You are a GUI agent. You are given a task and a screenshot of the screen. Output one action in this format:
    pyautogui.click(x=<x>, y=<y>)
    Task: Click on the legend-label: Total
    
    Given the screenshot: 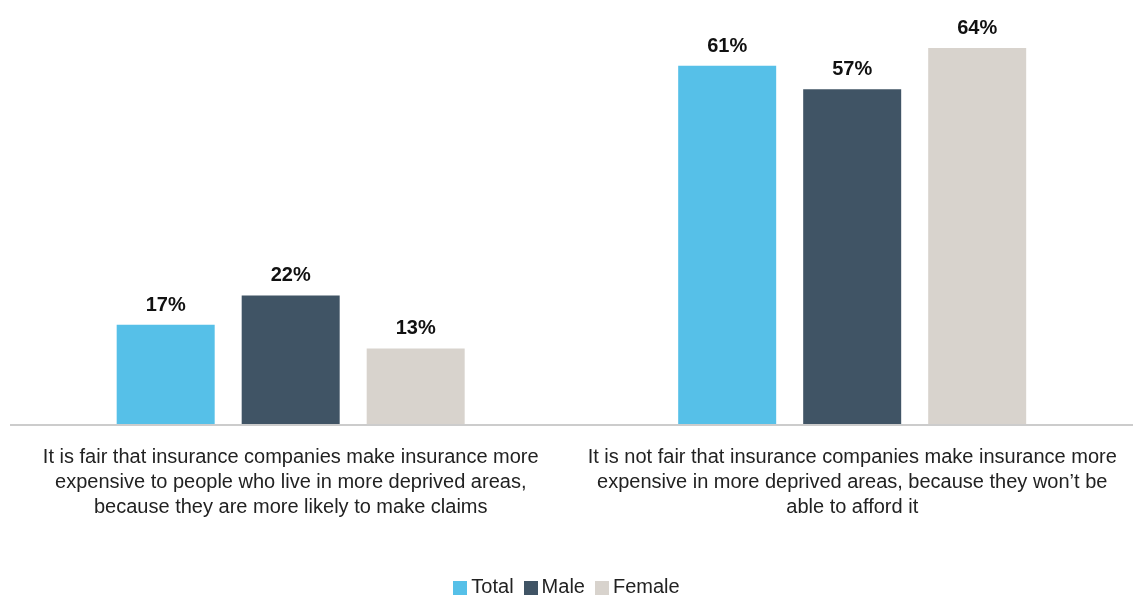 What is the action you would take?
    pyautogui.click(x=492, y=586)
    